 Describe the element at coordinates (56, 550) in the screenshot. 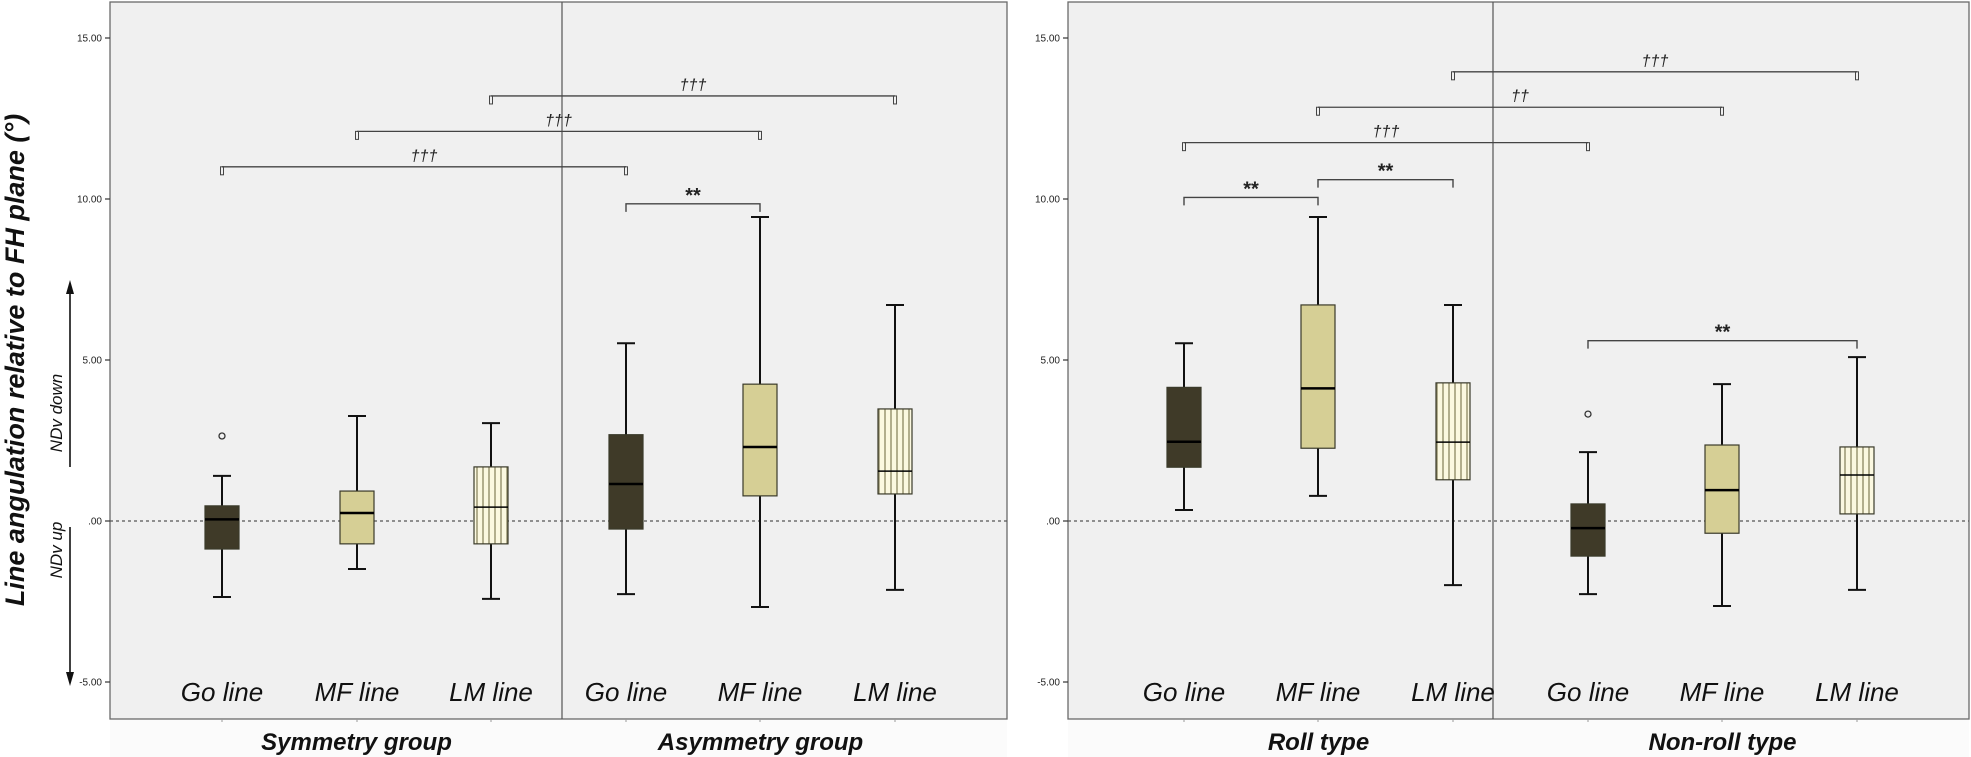

I see `direction-label-ndv-up: NDv up` at that location.